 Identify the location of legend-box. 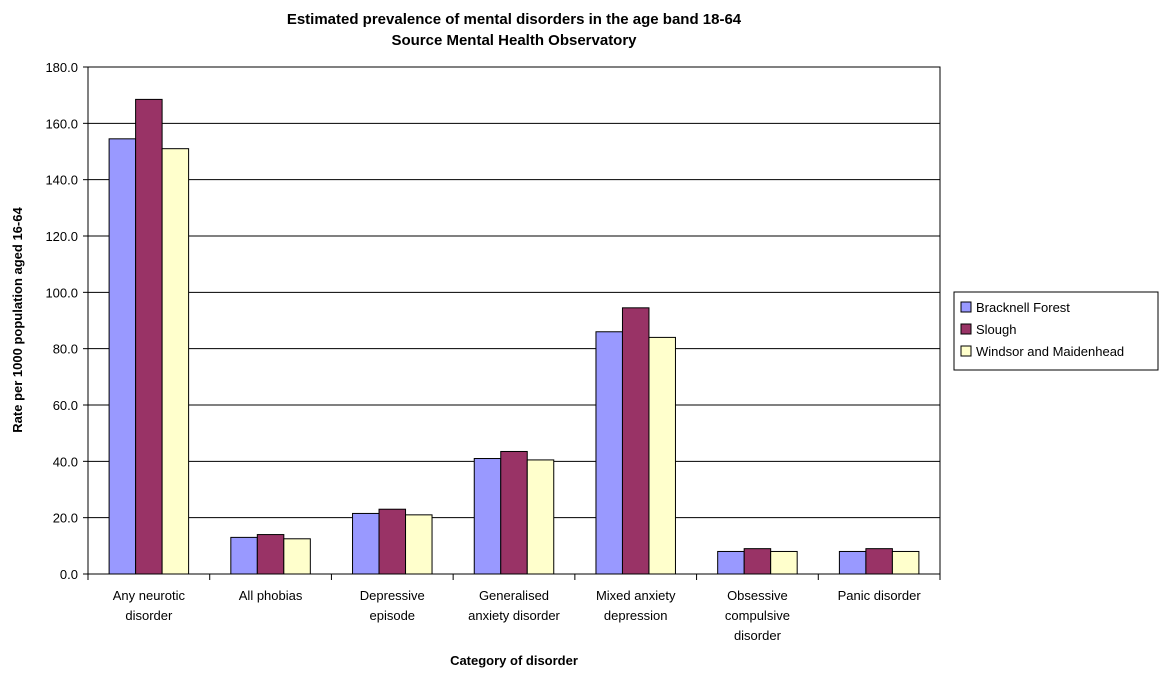
(1056, 331).